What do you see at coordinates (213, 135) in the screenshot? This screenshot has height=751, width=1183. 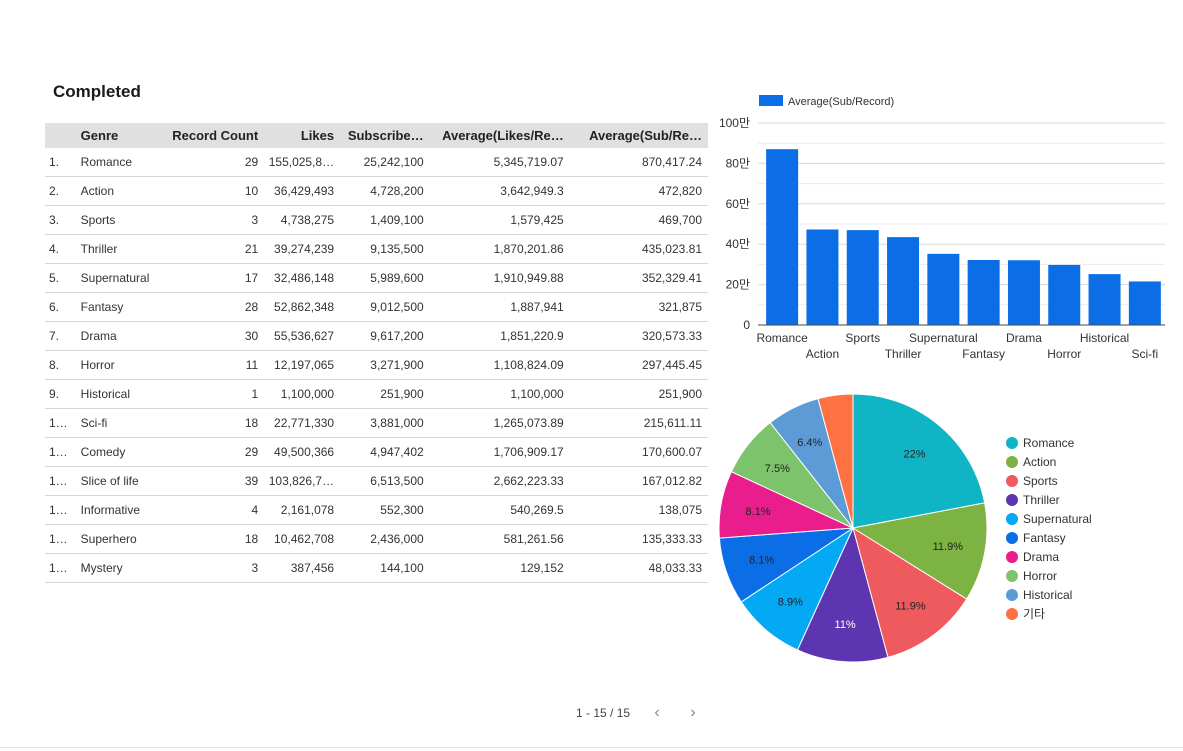 I see `column-header: Record Count` at bounding box center [213, 135].